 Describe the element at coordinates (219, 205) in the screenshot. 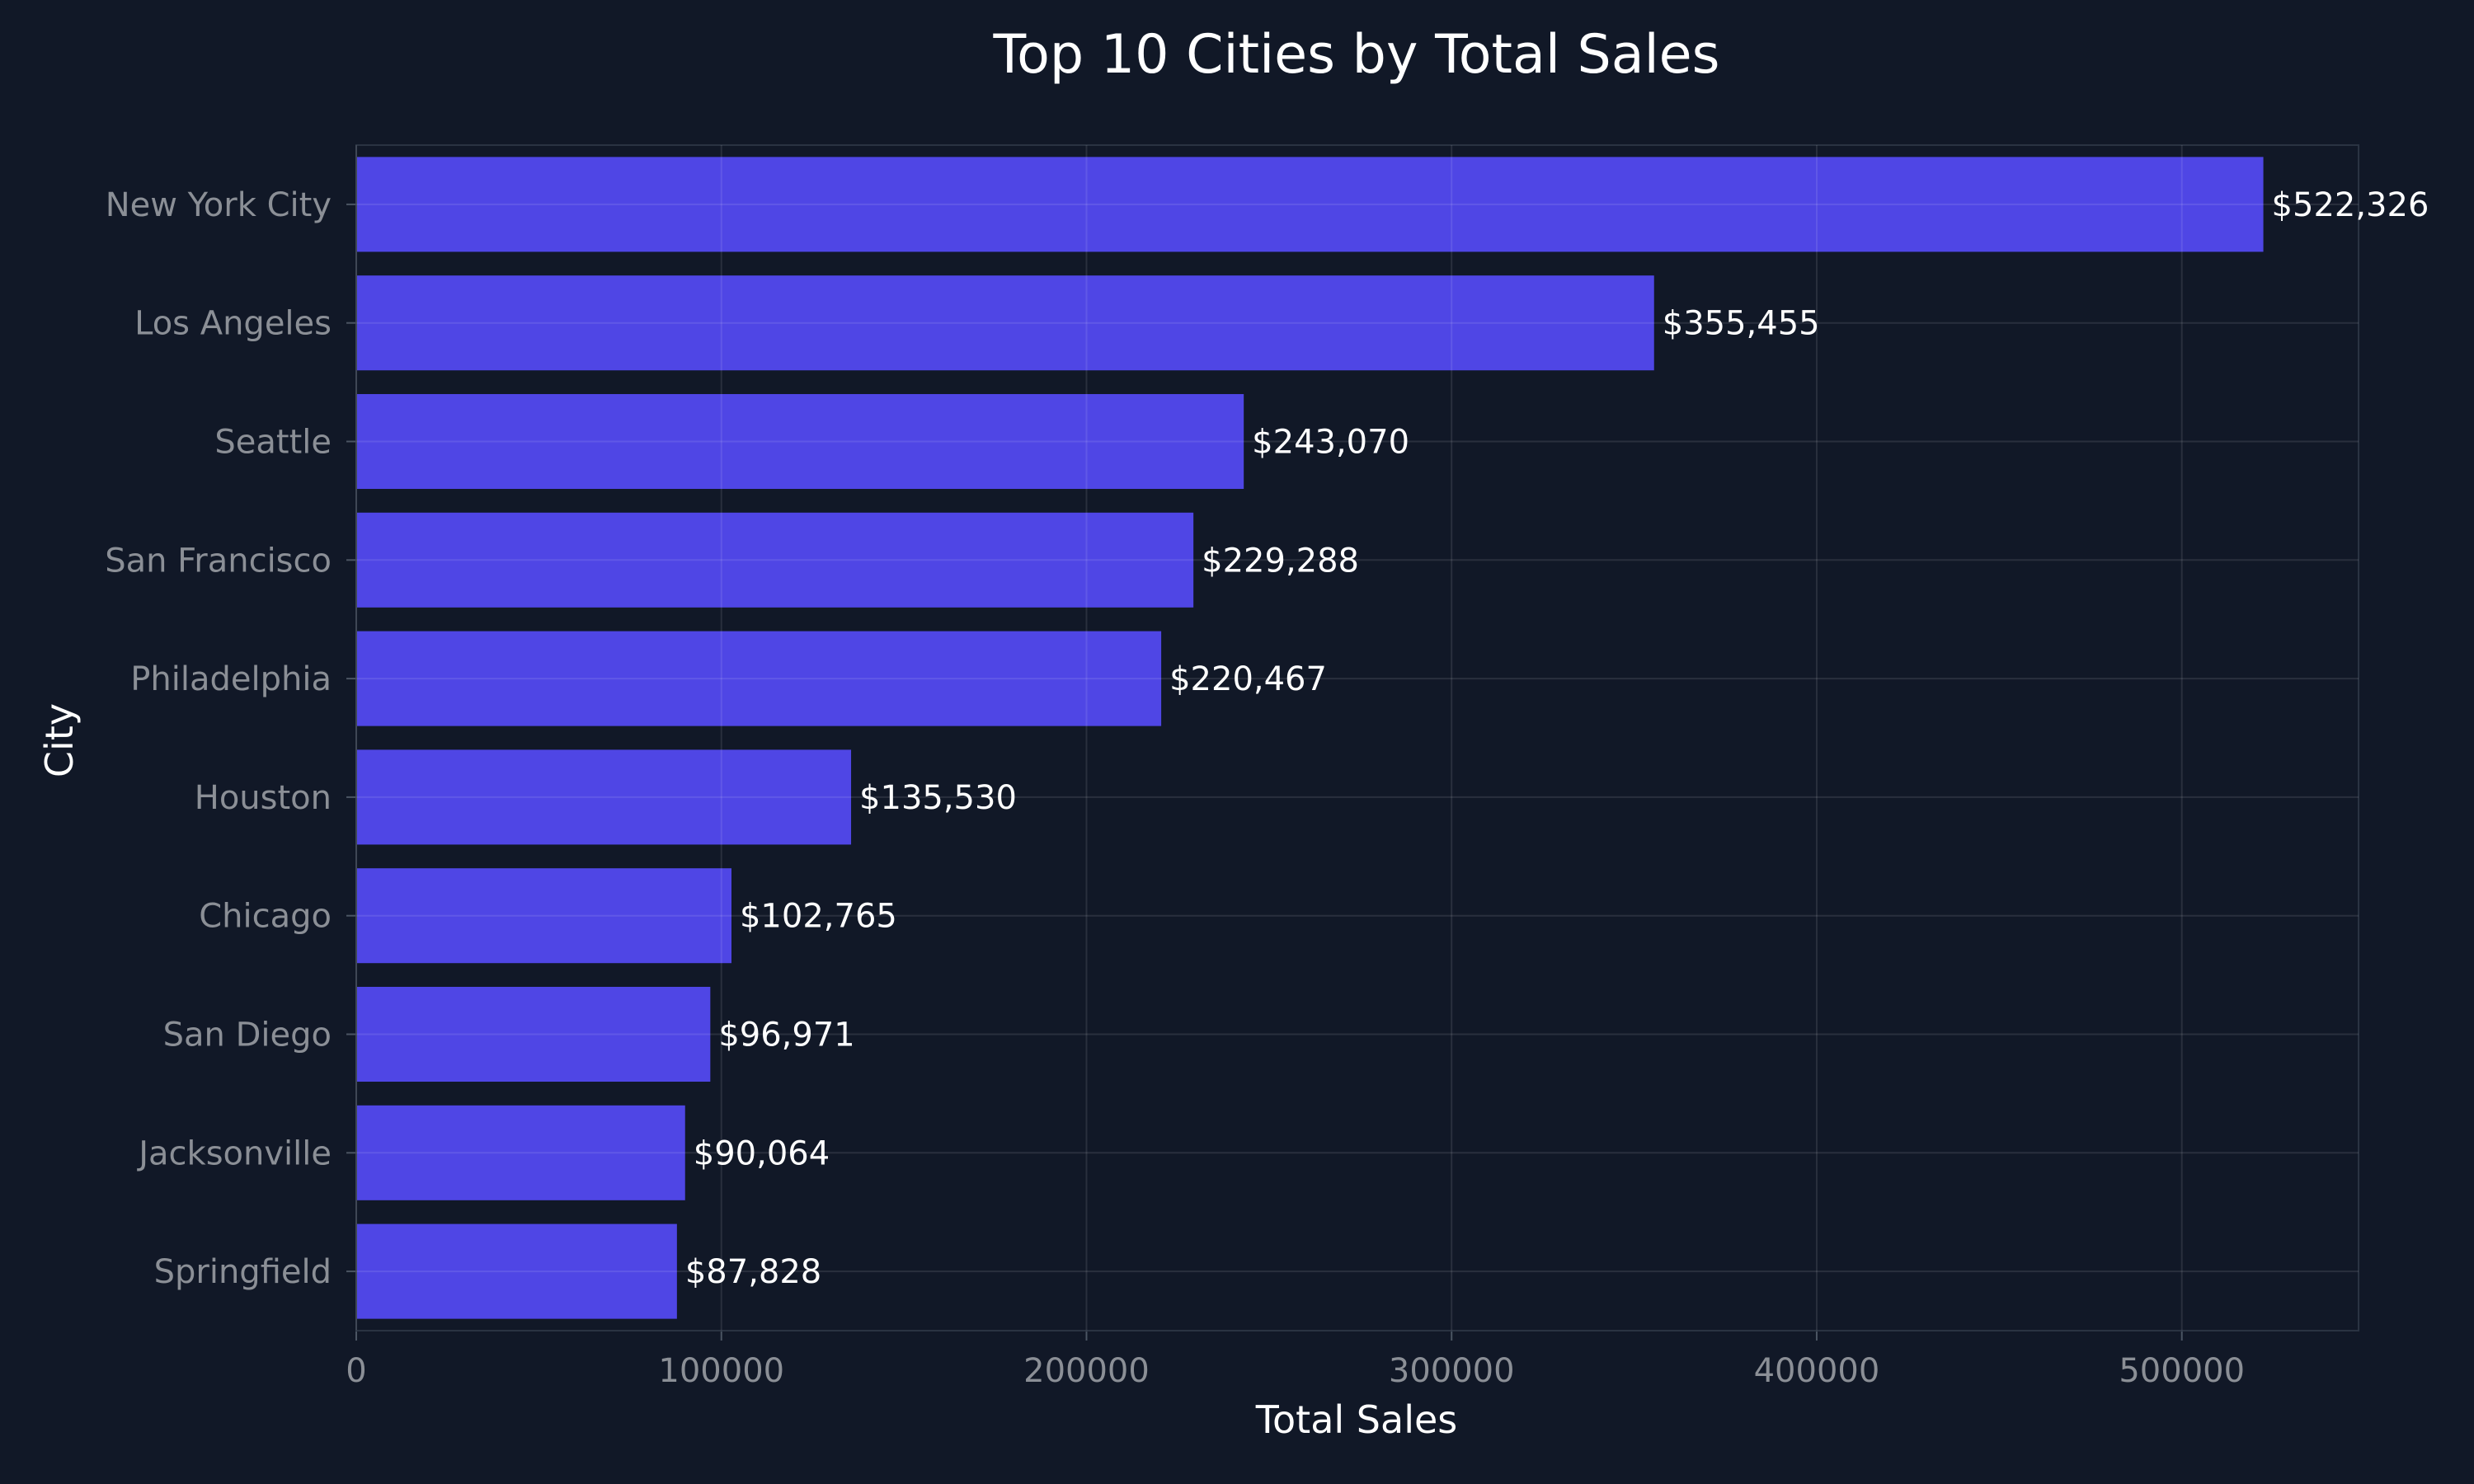

I see `y-tick-label: New York City` at that location.